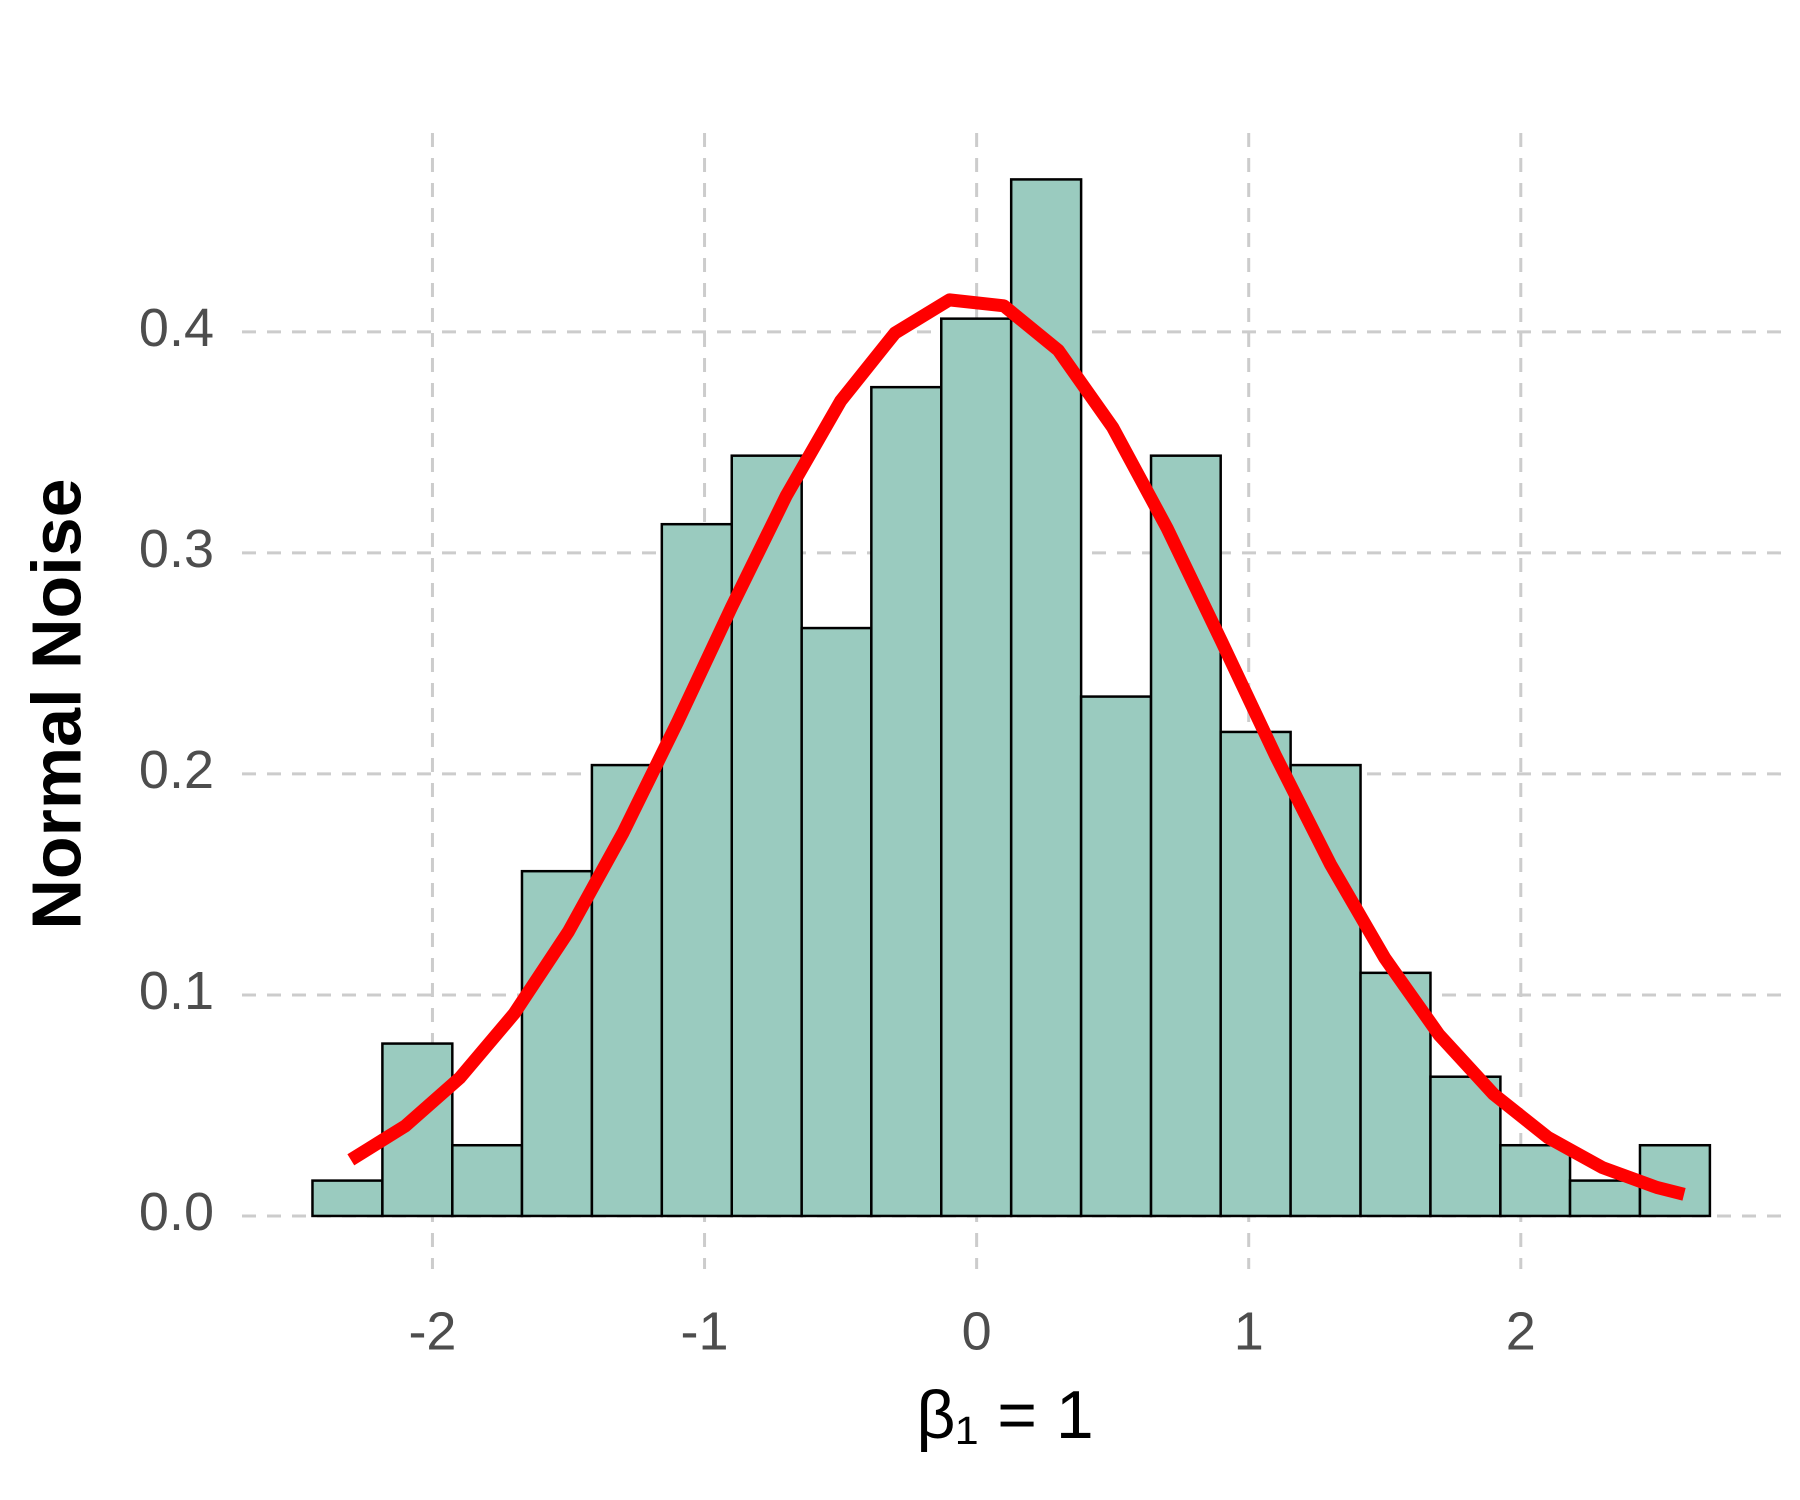 The width and height of the screenshot is (1800, 1500). Describe the element at coordinates (176, 770) in the screenshot. I see `y-tick-label: 0.2` at that location.